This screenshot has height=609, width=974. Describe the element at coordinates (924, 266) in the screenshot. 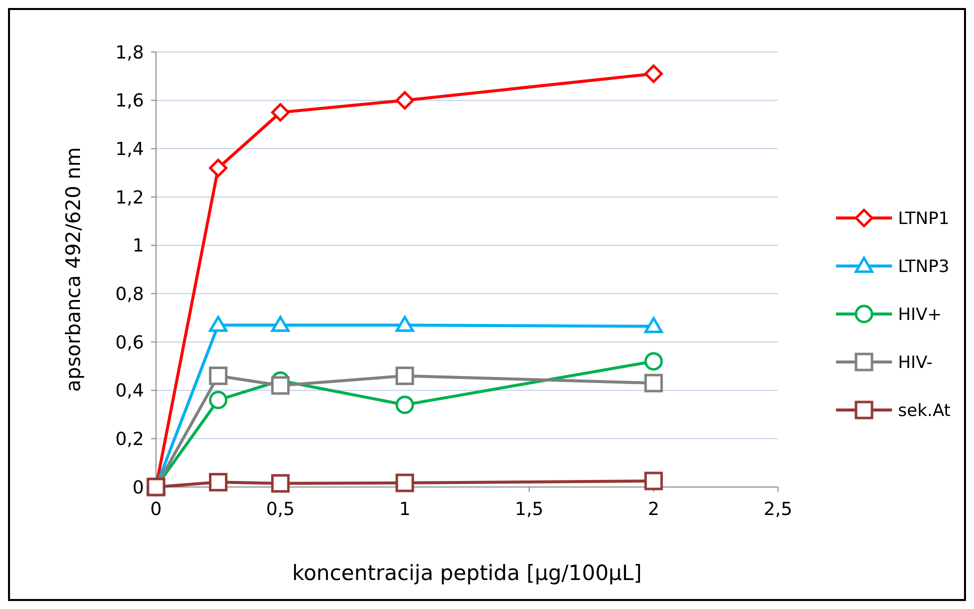

I see `legend-label: LTNP3` at that location.